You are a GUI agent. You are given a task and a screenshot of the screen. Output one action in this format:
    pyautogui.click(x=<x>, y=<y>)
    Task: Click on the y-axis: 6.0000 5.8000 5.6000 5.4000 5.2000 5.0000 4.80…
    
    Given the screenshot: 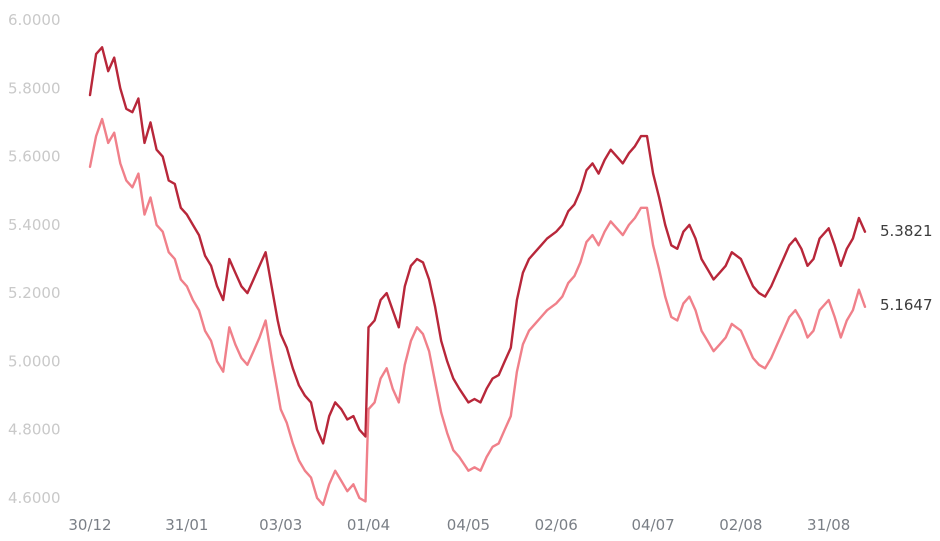 What is the action you would take?
    pyautogui.click(x=34, y=259)
    